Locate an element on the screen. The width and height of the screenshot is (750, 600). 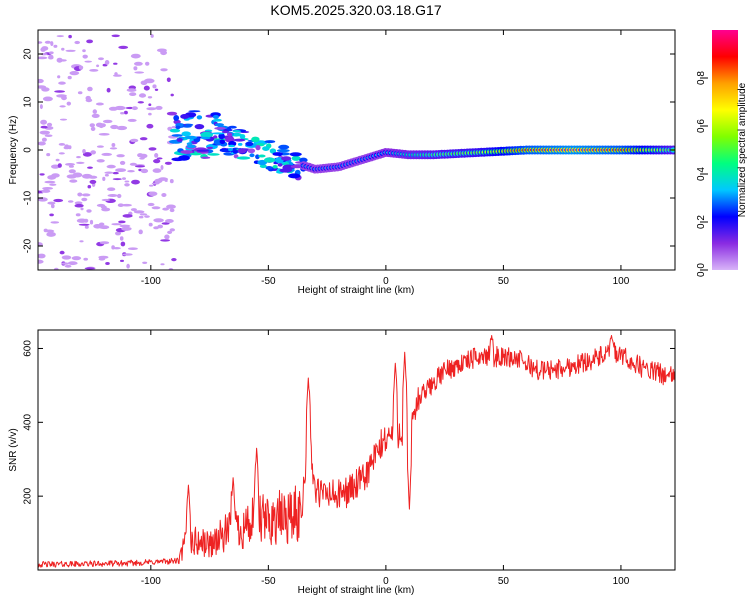
x-tick-label: 50 is located at coordinates (504, 281).